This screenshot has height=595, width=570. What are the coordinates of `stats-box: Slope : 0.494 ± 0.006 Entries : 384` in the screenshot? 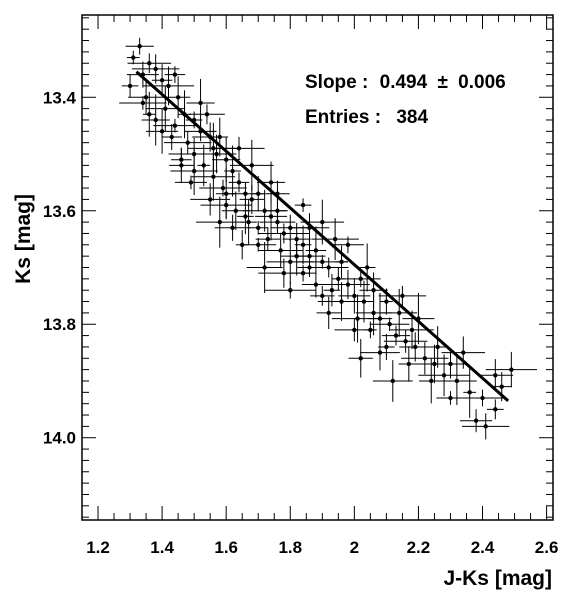 It's located at (405, 100).